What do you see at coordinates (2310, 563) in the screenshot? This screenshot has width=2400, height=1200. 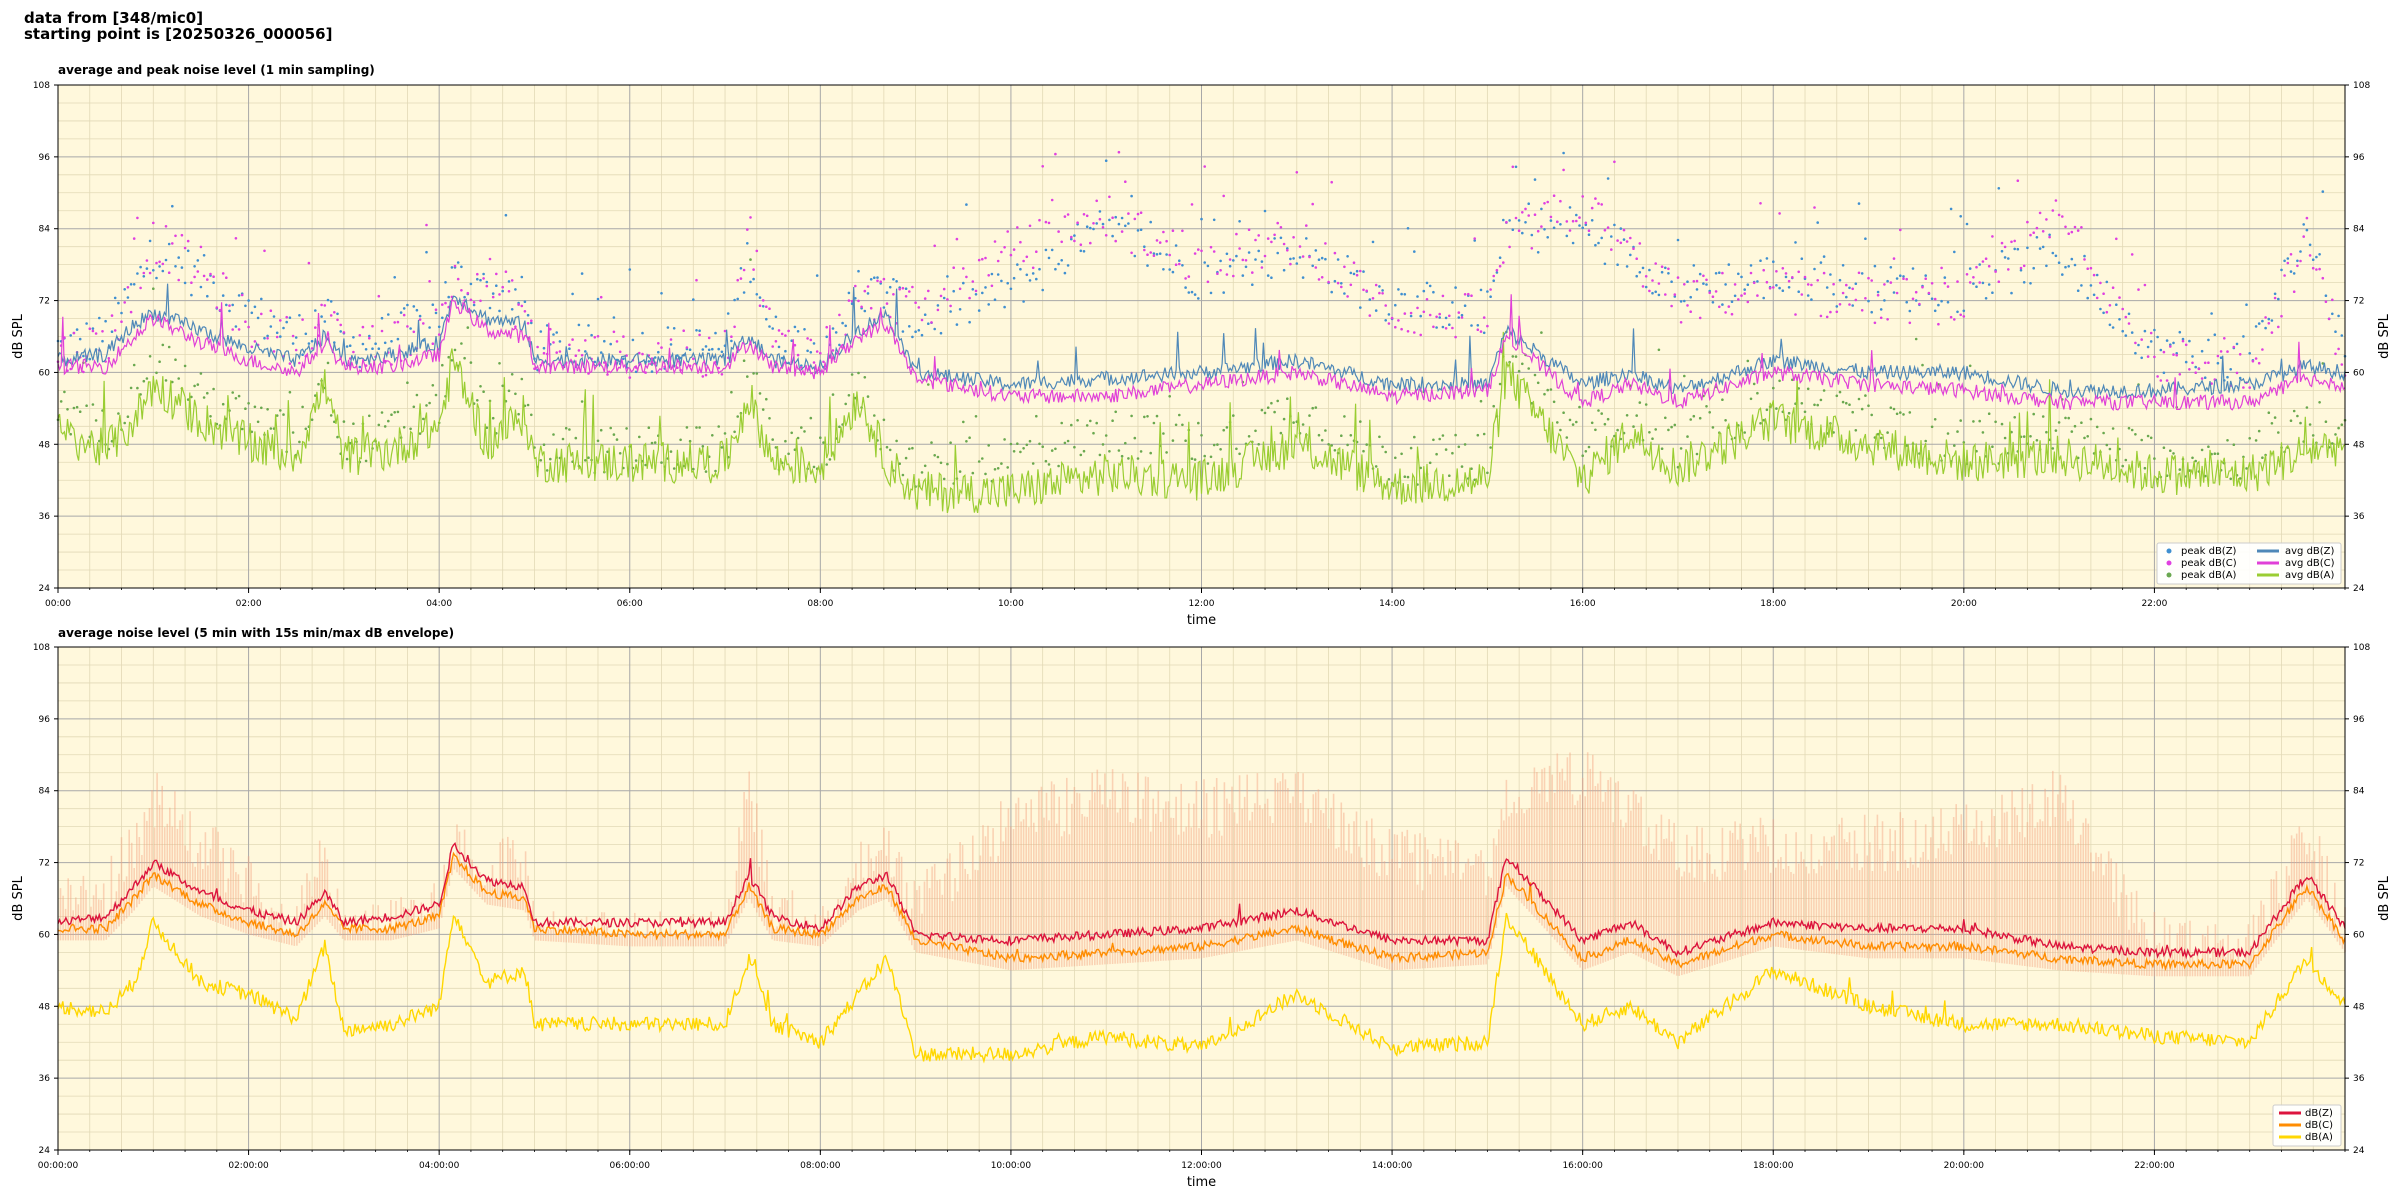 I see `legend-label: avg dB(C)` at bounding box center [2310, 563].